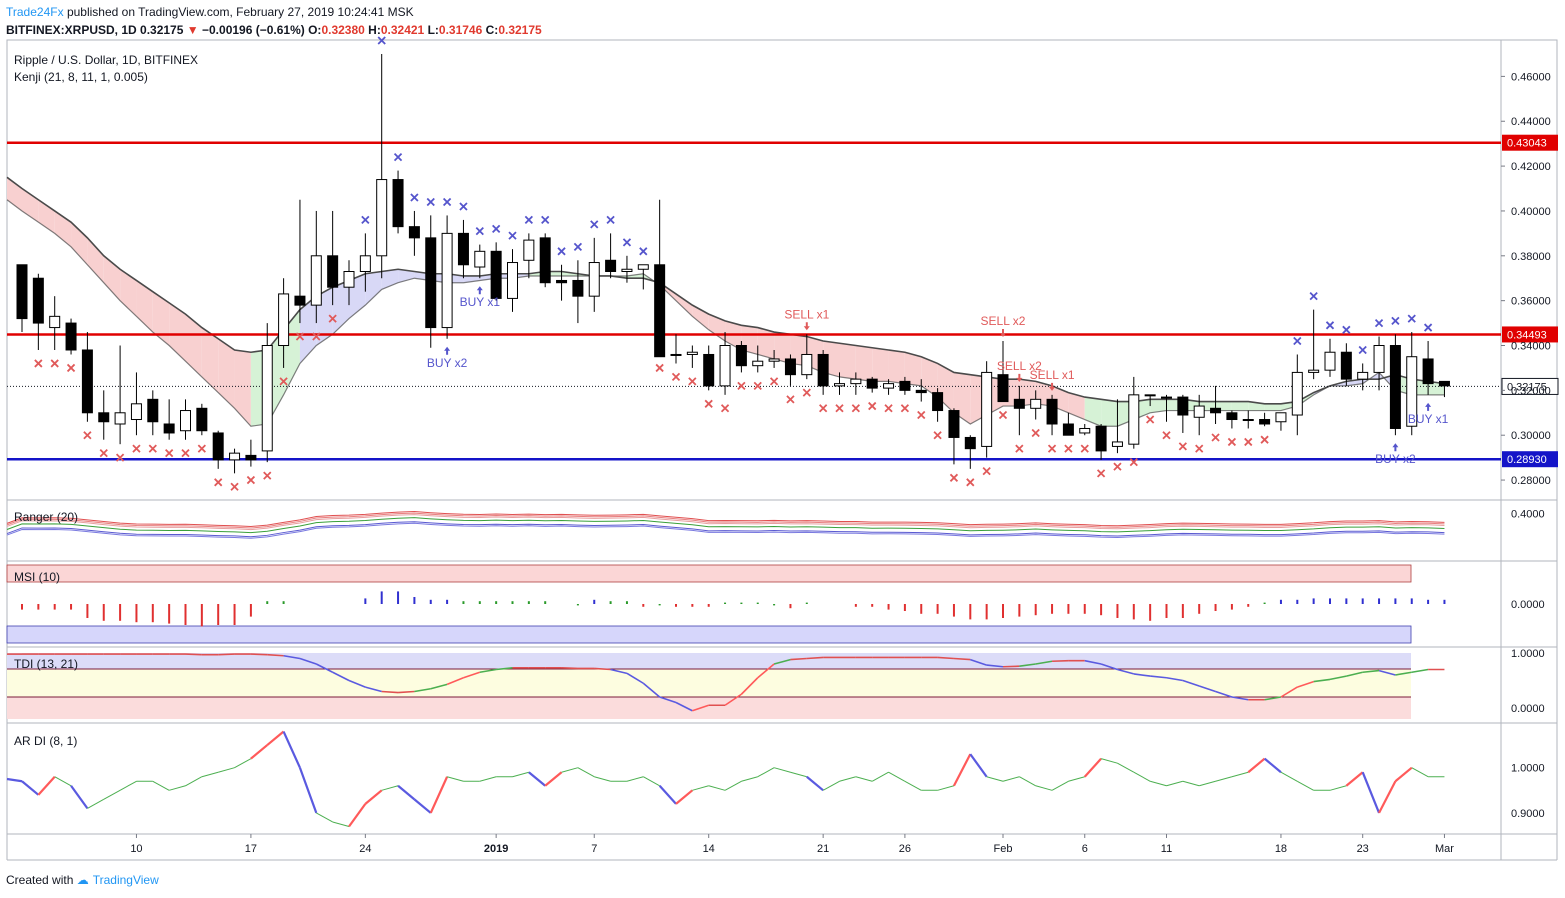  Describe the element at coordinates (1531, 302) in the screenshot. I see `y-tick-label: 0.36000` at that location.